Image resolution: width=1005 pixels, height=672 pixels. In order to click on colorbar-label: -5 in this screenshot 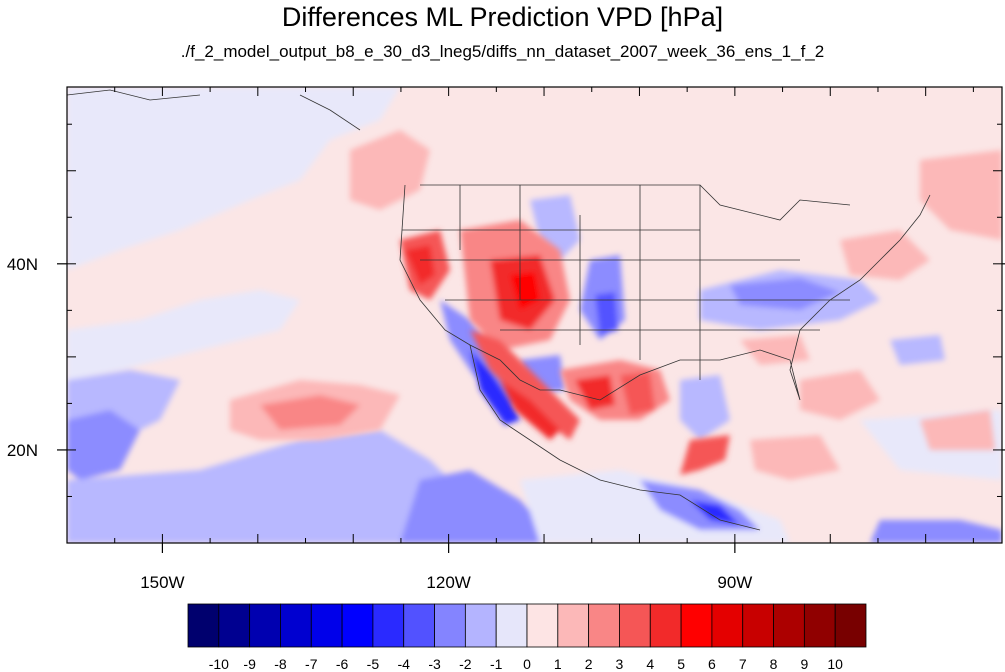, I will do `click(373, 664)`.